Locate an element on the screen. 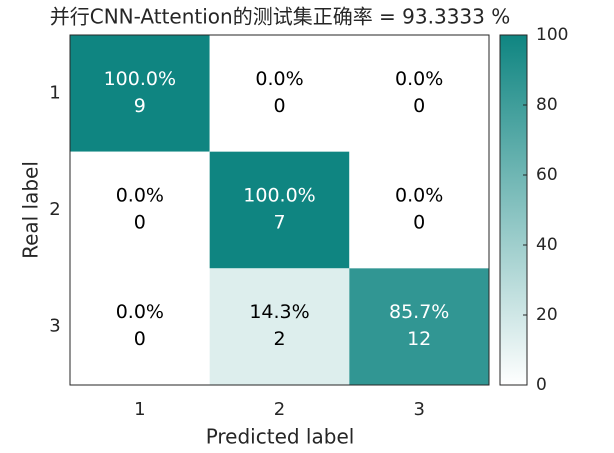 The image size is (614, 453). colorbar-tick-label: 80 is located at coordinates (547, 105).